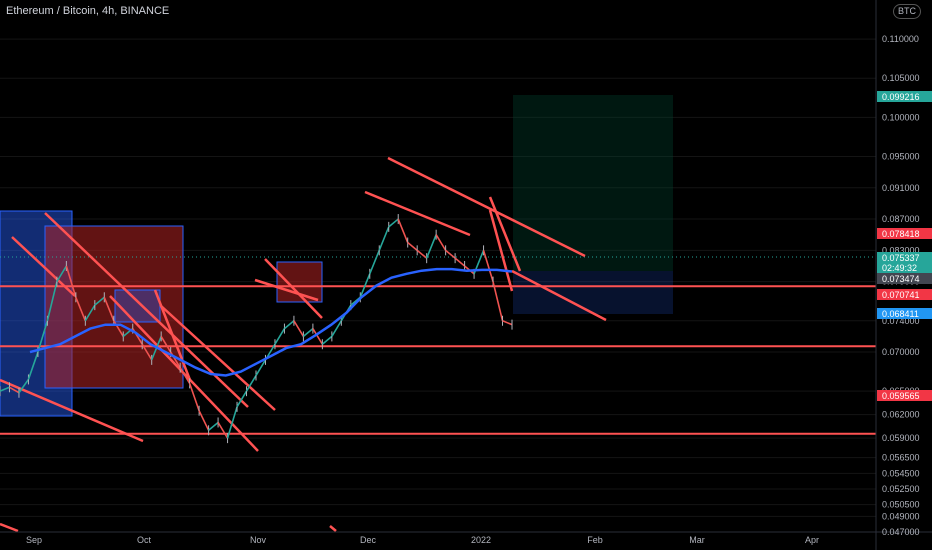 The height and width of the screenshot is (550, 932). Describe the element at coordinates (466, 541) in the screenshot. I see `time-axis` at that location.